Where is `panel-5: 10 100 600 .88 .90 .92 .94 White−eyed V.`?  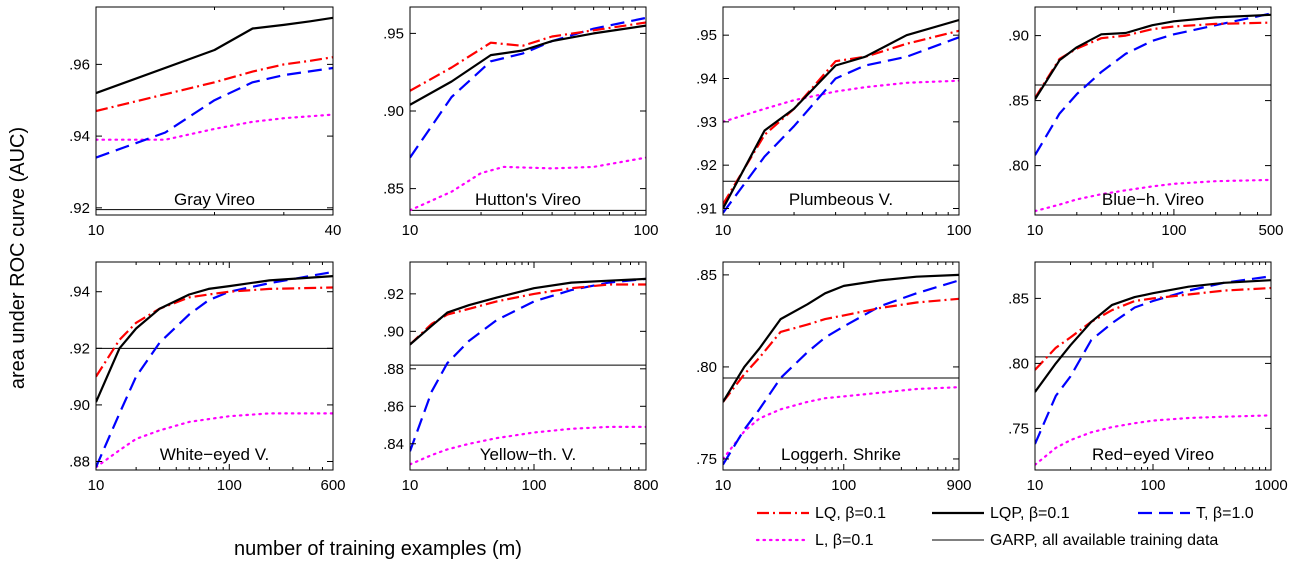 panel-5: 10 100 600 .88 .90 .92 .94 White−eyed V. is located at coordinates (207, 377).